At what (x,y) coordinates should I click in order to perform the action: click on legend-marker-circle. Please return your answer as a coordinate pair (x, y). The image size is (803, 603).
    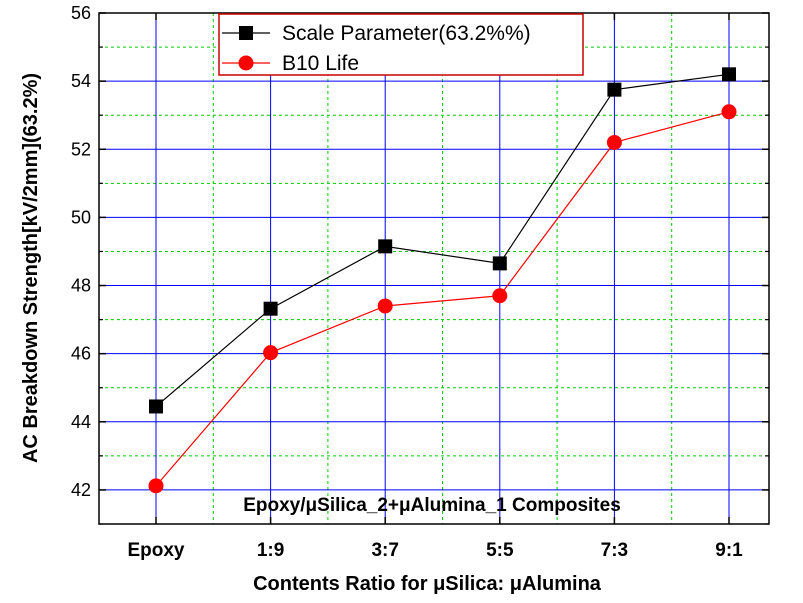
    Looking at the image, I should click on (246, 63).